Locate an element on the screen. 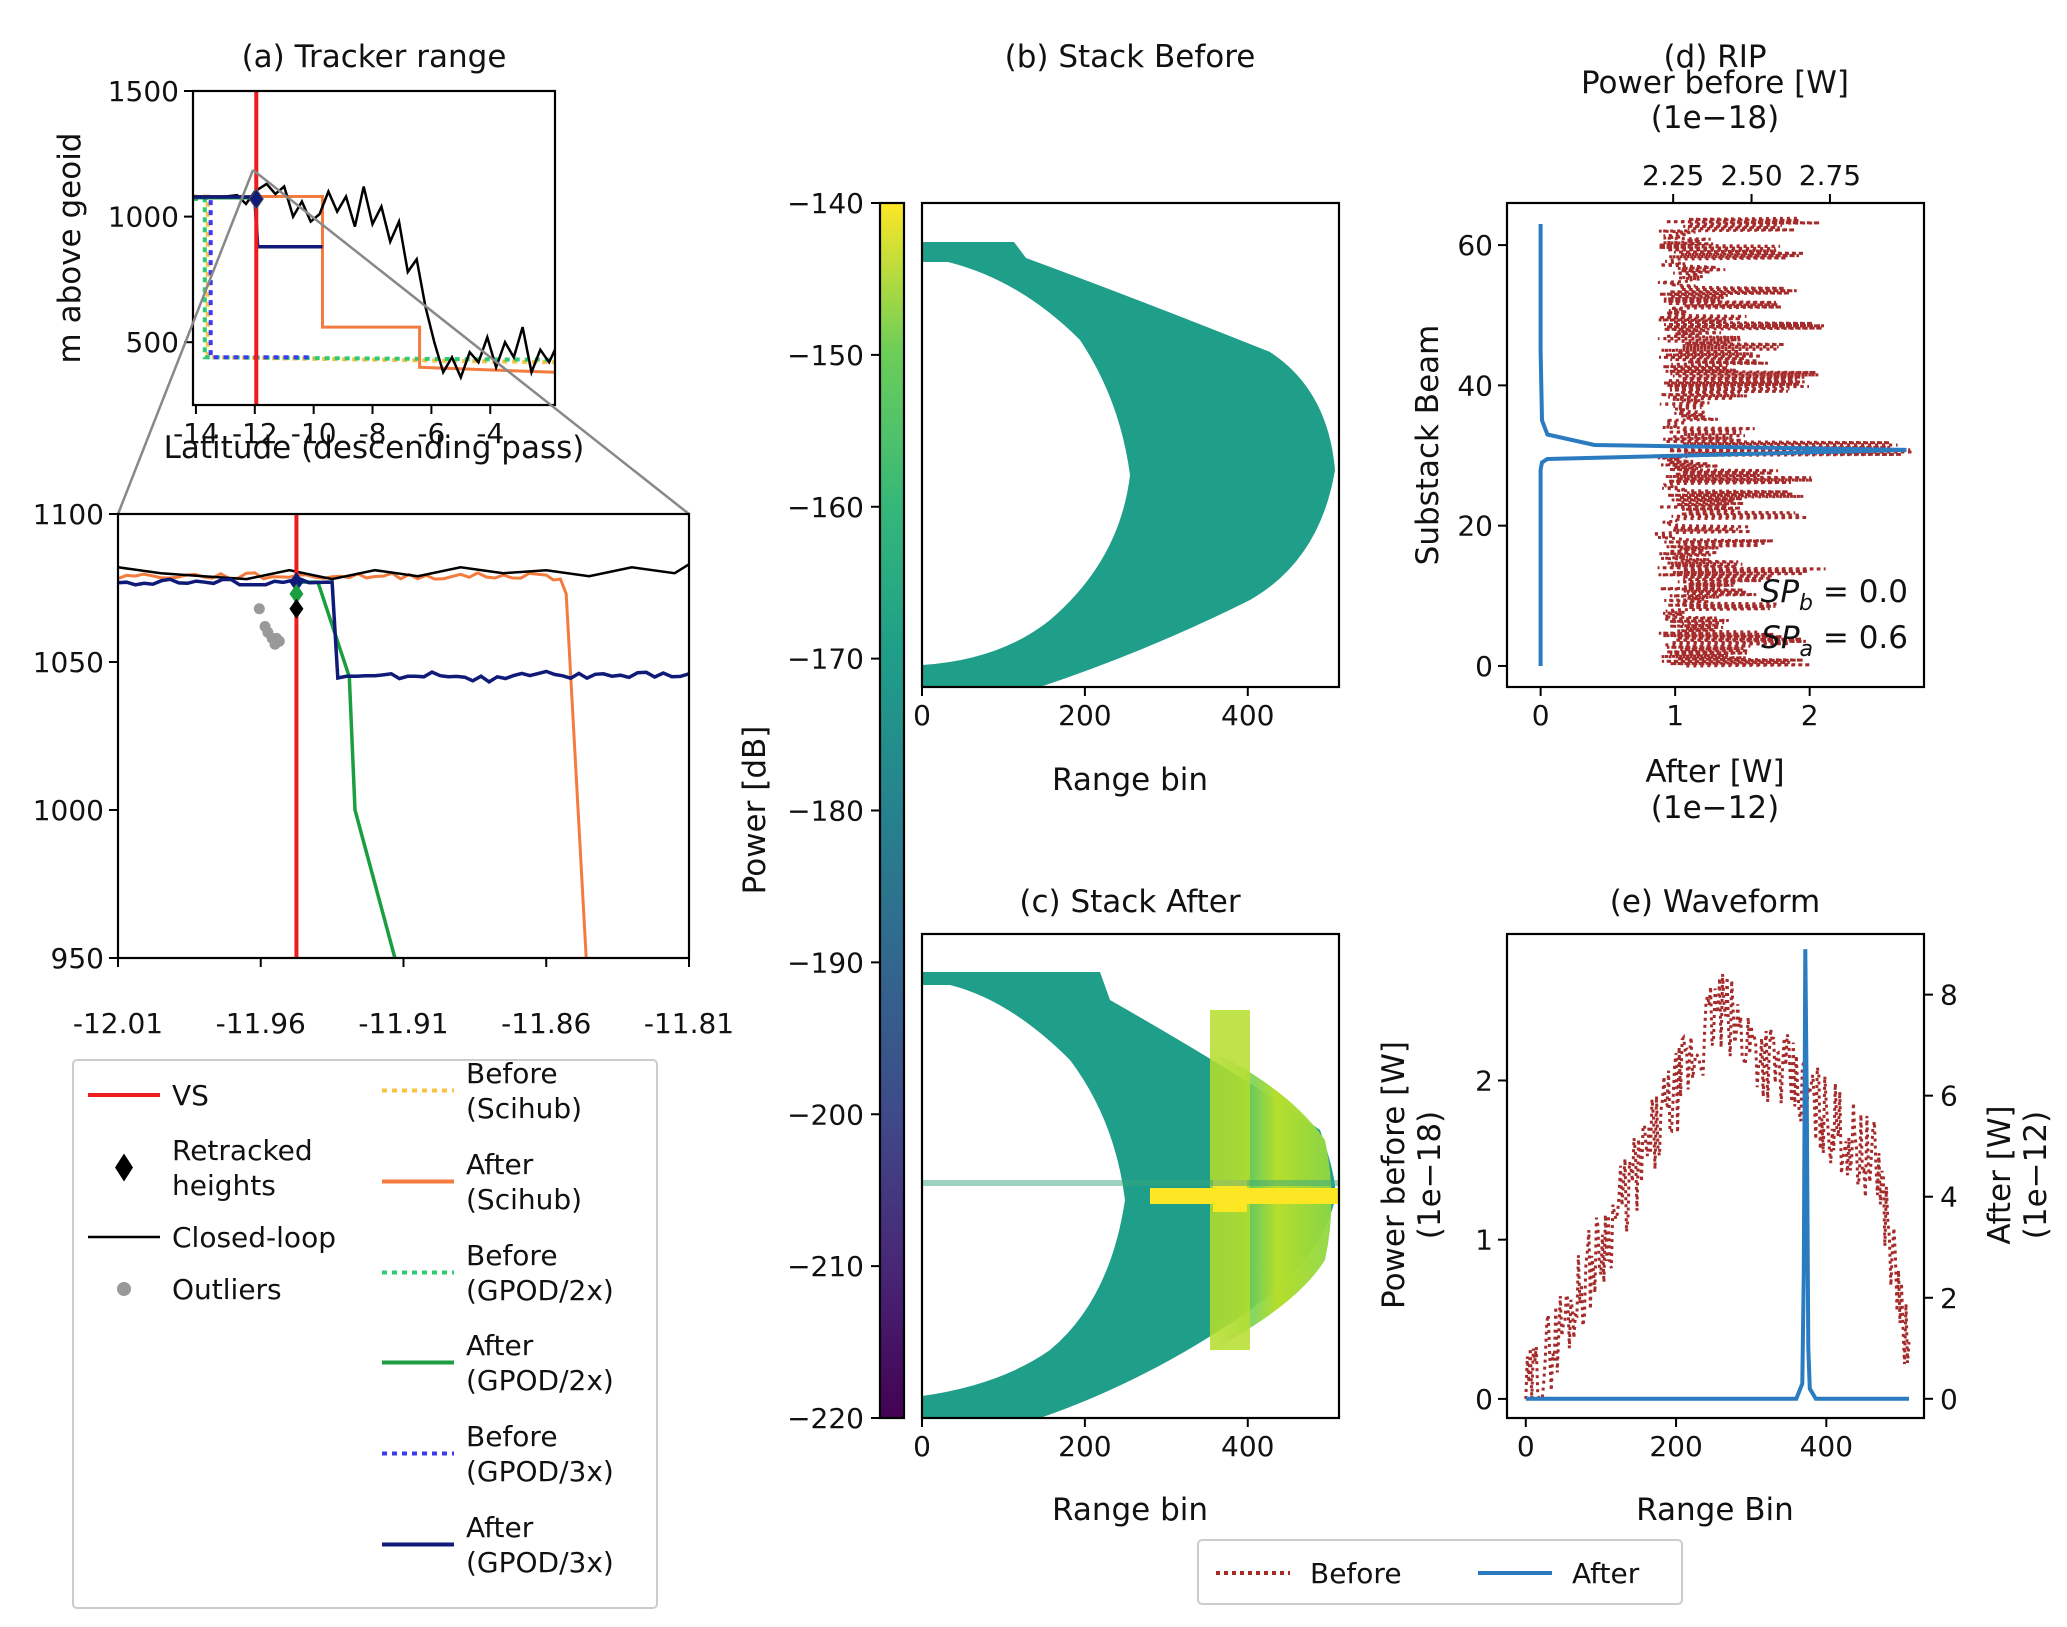  panel-a-xtick-label: -8 is located at coordinates (373, 433).